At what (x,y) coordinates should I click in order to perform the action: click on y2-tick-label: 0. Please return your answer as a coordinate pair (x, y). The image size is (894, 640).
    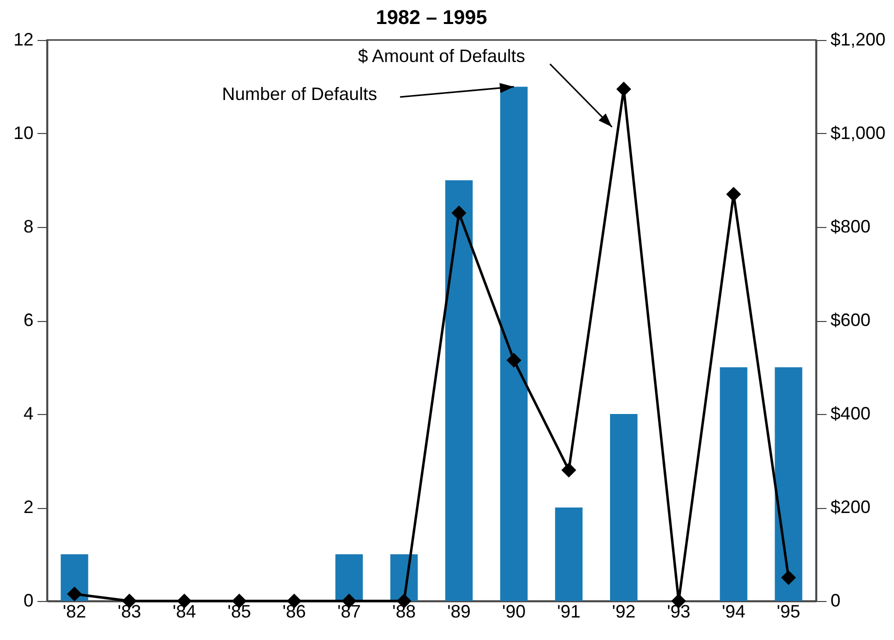
    Looking at the image, I should click on (835, 600).